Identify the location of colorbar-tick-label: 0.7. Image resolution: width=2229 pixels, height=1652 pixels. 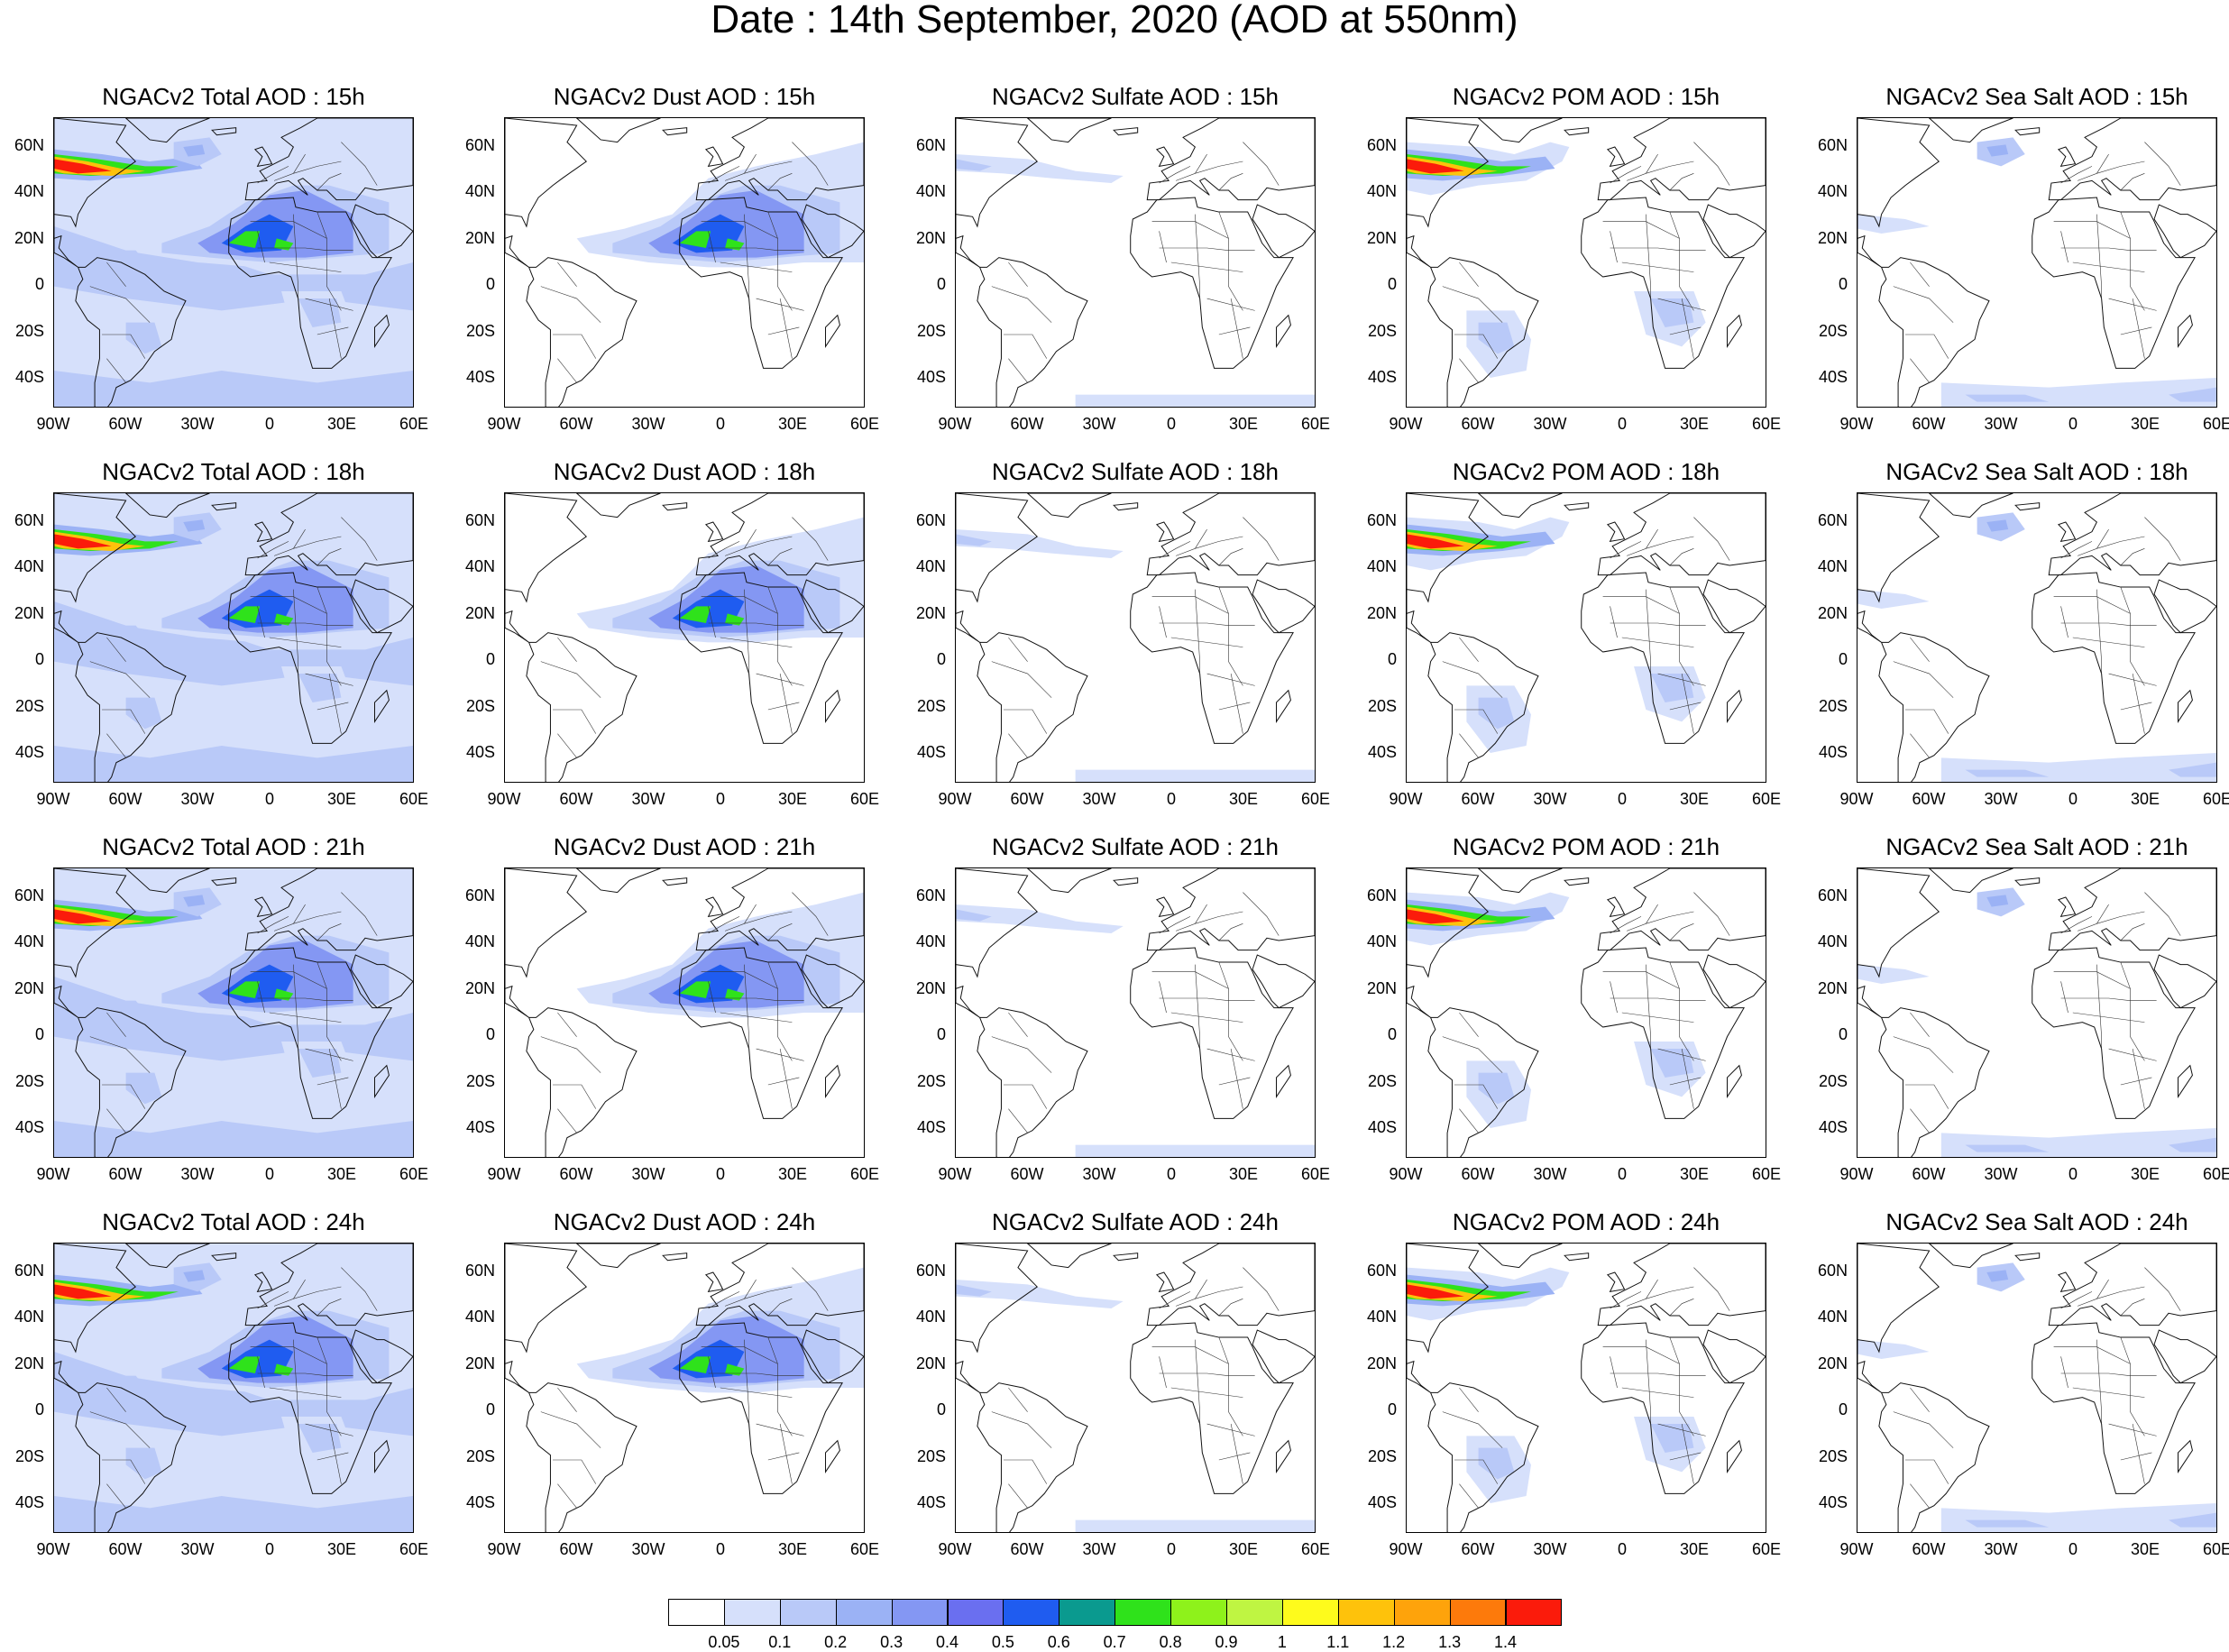
(1114, 1642).